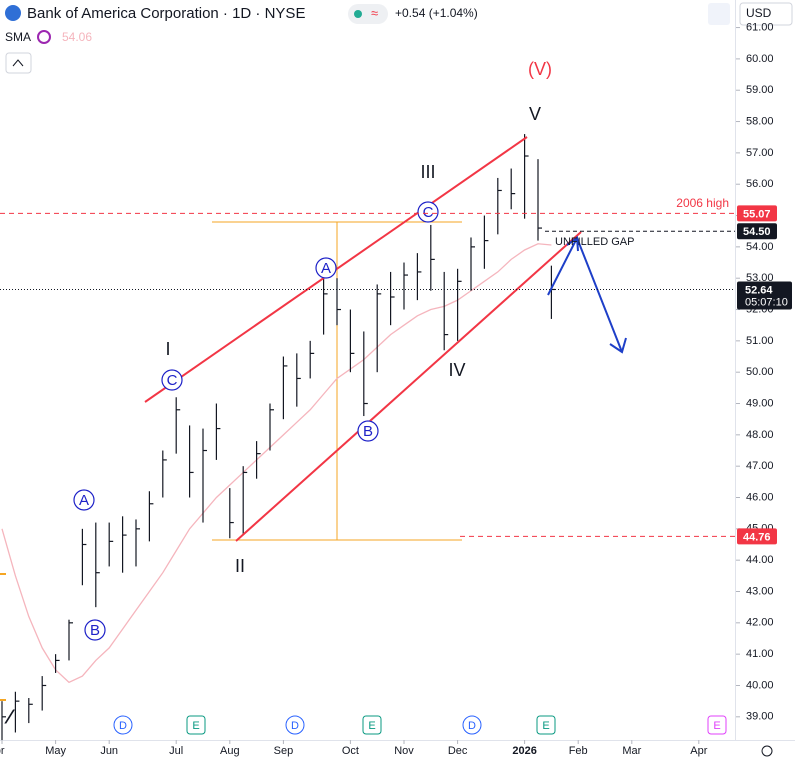 Image resolution: width=795 pixels, height=758 pixels. Describe the element at coordinates (760, 153) in the screenshot. I see `y-tick-label: 57.00` at that location.